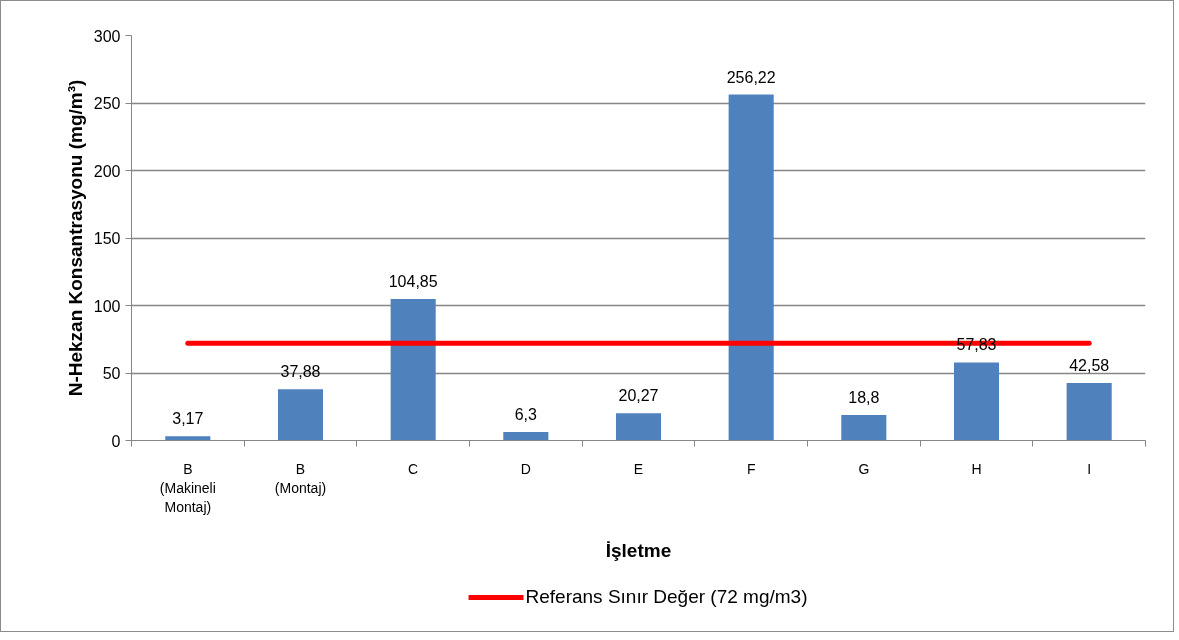 Image resolution: width=1179 pixels, height=640 pixels. Describe the element at coordinates (526, 414) in the screenshot. I see `data-label: 6,3` at that location.